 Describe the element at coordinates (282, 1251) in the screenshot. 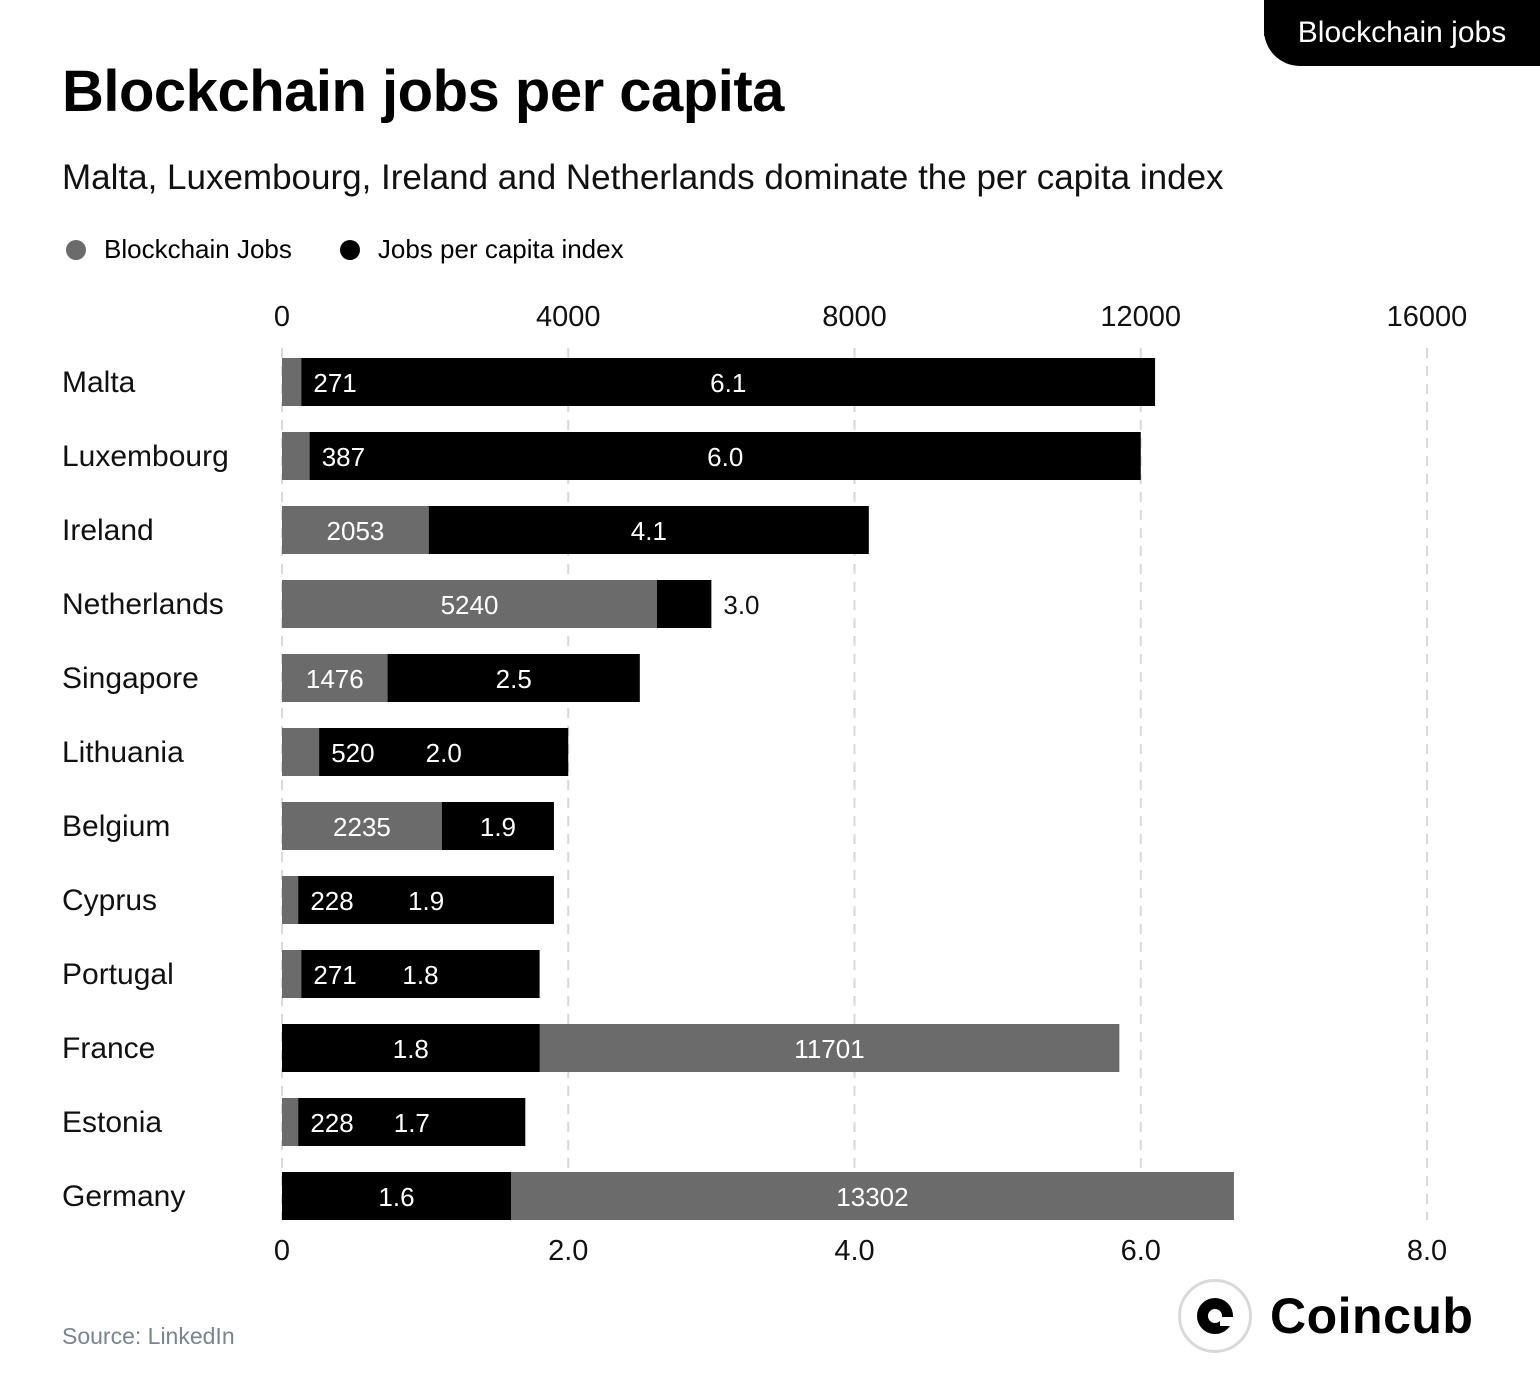

I see `bottom-axis-tick-label: 0` at that location.